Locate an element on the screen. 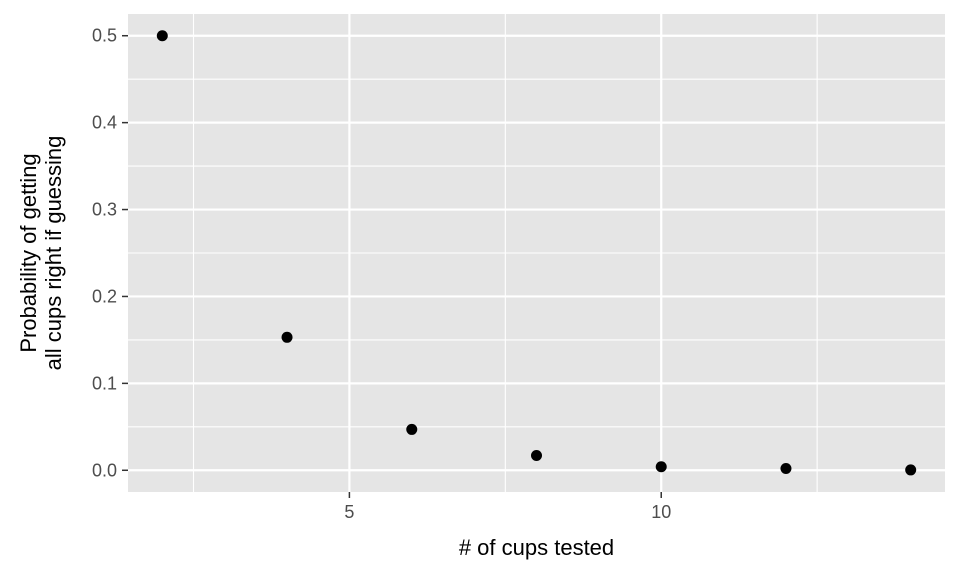  x-axis: 5 10 is located at coordinates (507, 507).